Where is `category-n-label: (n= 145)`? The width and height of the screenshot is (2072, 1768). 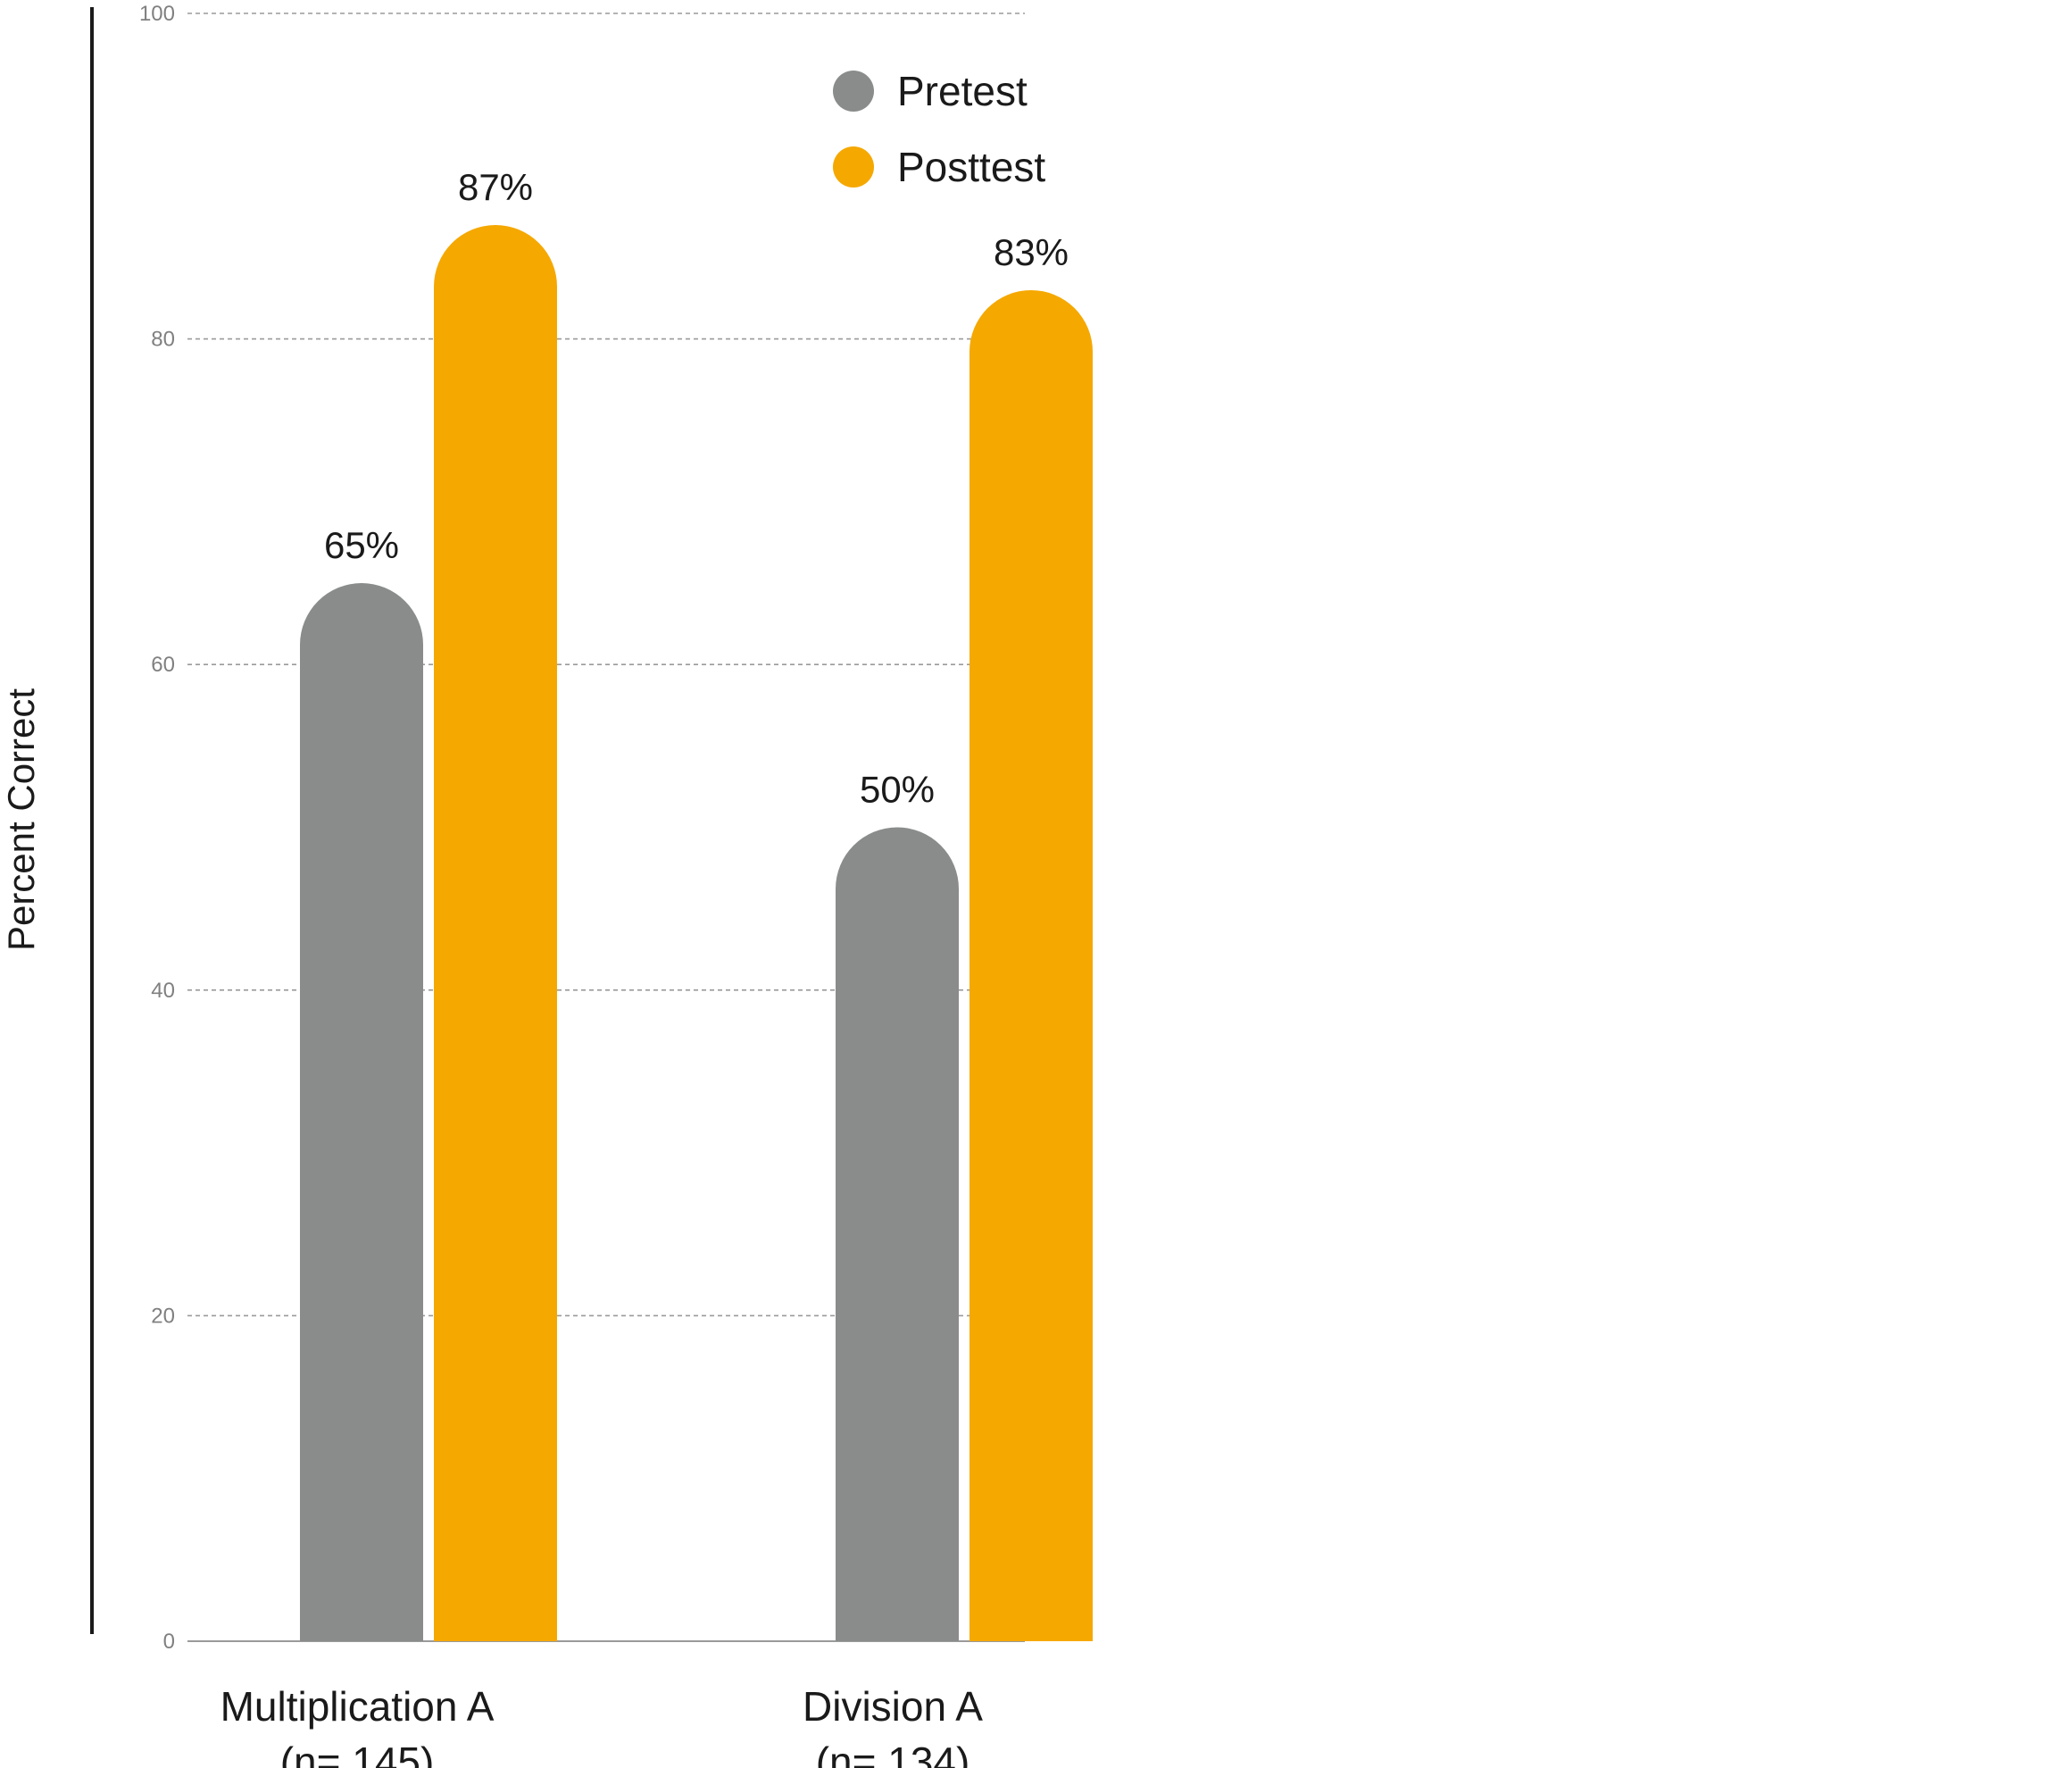
category-n-label: (n= 145) is located at coordinates (357, 1753).